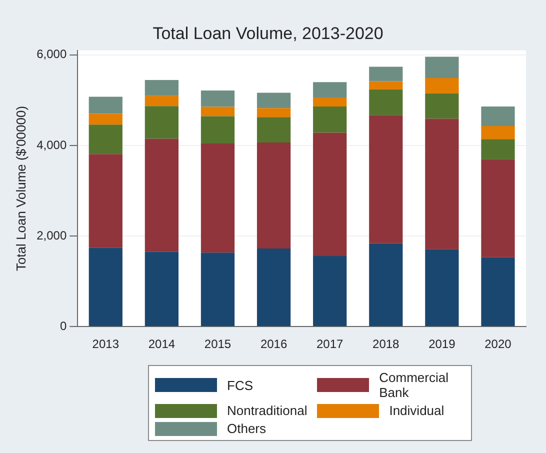 The width and height of the screenshot is (546, 453). Describe the element at coordinates (218, 344) in the screenshot. I see `x-tick-label: 2015` at that location.